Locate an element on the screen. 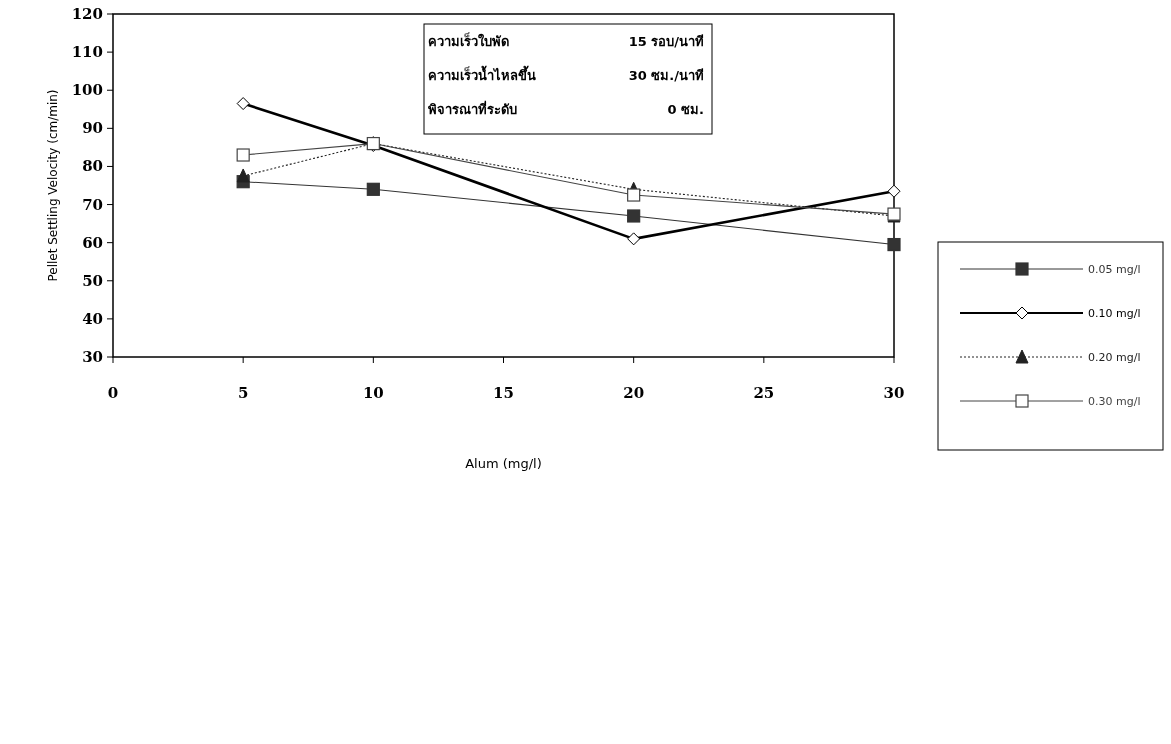 The image size is (1171, 744). y-tick-label: 110 is located at coordinates (87, 52).